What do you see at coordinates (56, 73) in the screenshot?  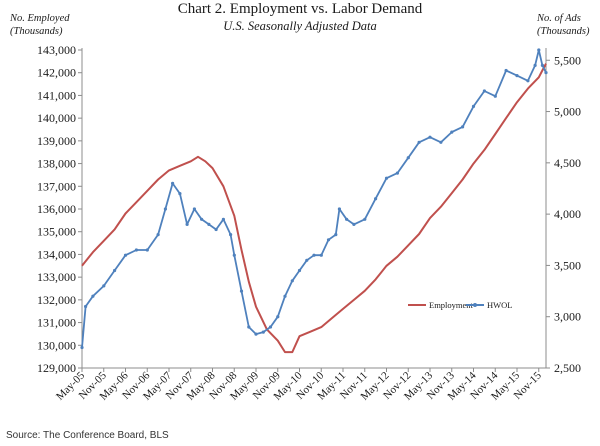 I see `left-tick-label: 142,000` at bounding box center [56, 73].